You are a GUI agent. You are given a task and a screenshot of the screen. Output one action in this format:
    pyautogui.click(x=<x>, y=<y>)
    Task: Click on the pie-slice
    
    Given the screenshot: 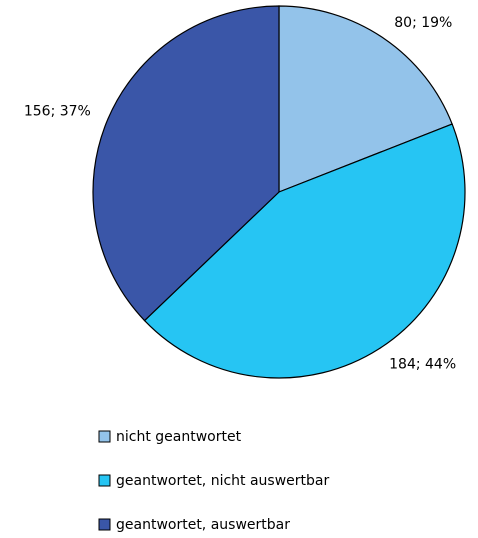 What is the action you would take?
    pyautogui.click(x=365, y=99)
    